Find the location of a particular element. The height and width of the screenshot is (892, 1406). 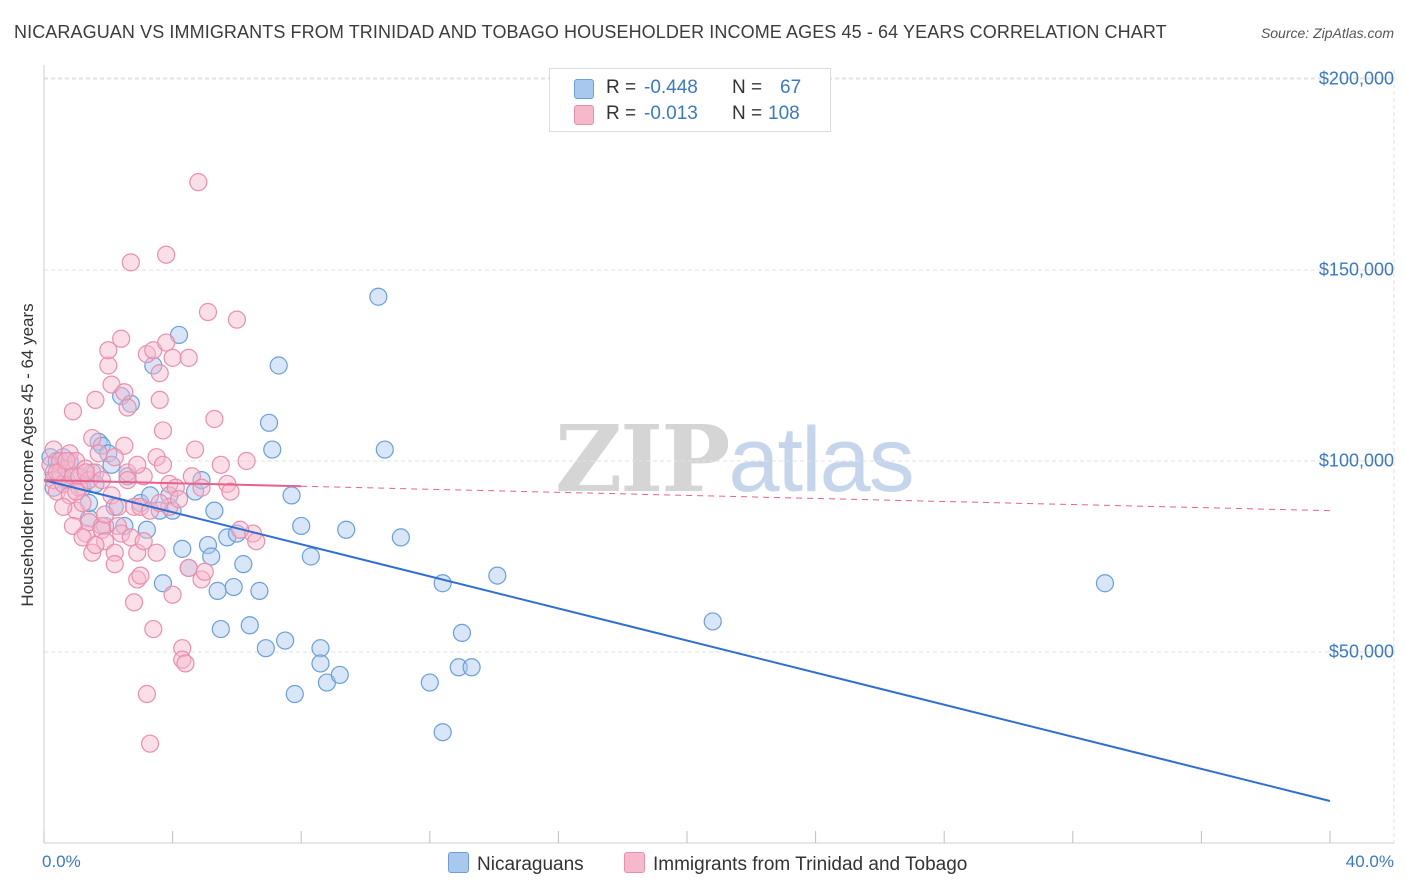

source-label: Source: ZipAtlas.com is located at coordinates (1327, 33).